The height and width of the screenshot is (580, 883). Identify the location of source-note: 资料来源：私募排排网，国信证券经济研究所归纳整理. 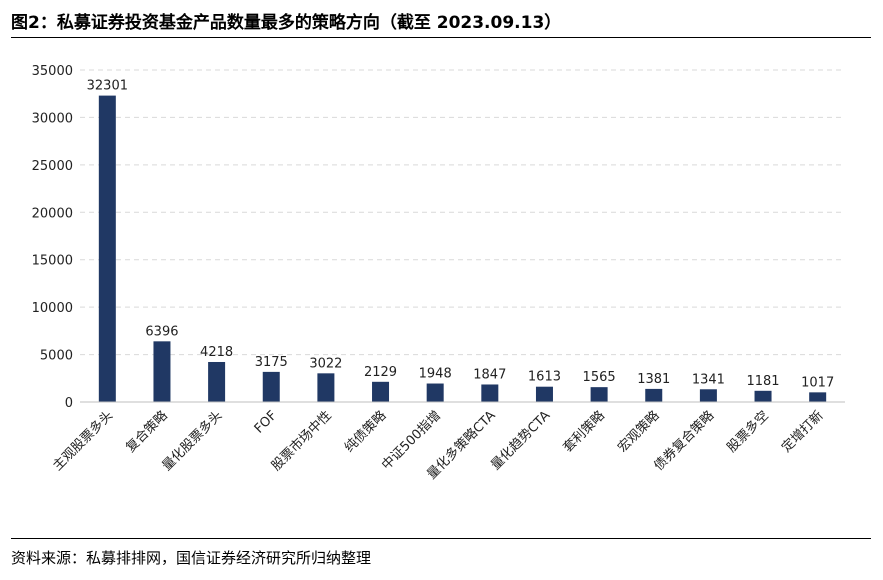
(191, 558).